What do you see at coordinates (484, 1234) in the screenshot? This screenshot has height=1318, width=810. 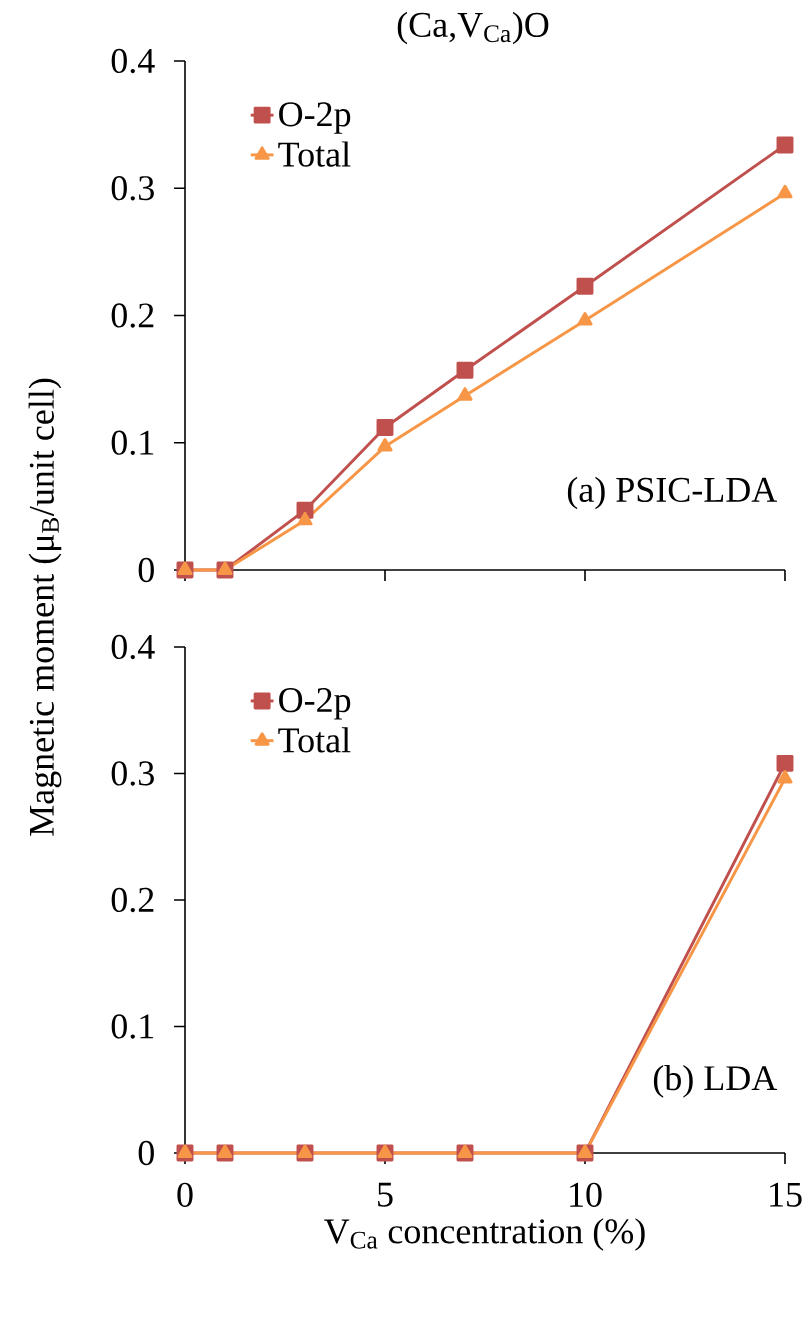 I see `x-axis-title: V$_{Ca}$ concentration (%)` at bounding box center [484, 1234].